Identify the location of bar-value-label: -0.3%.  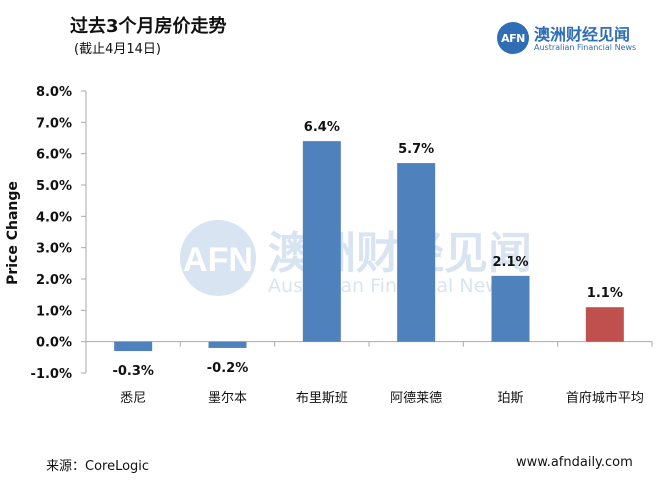
(132, 371).